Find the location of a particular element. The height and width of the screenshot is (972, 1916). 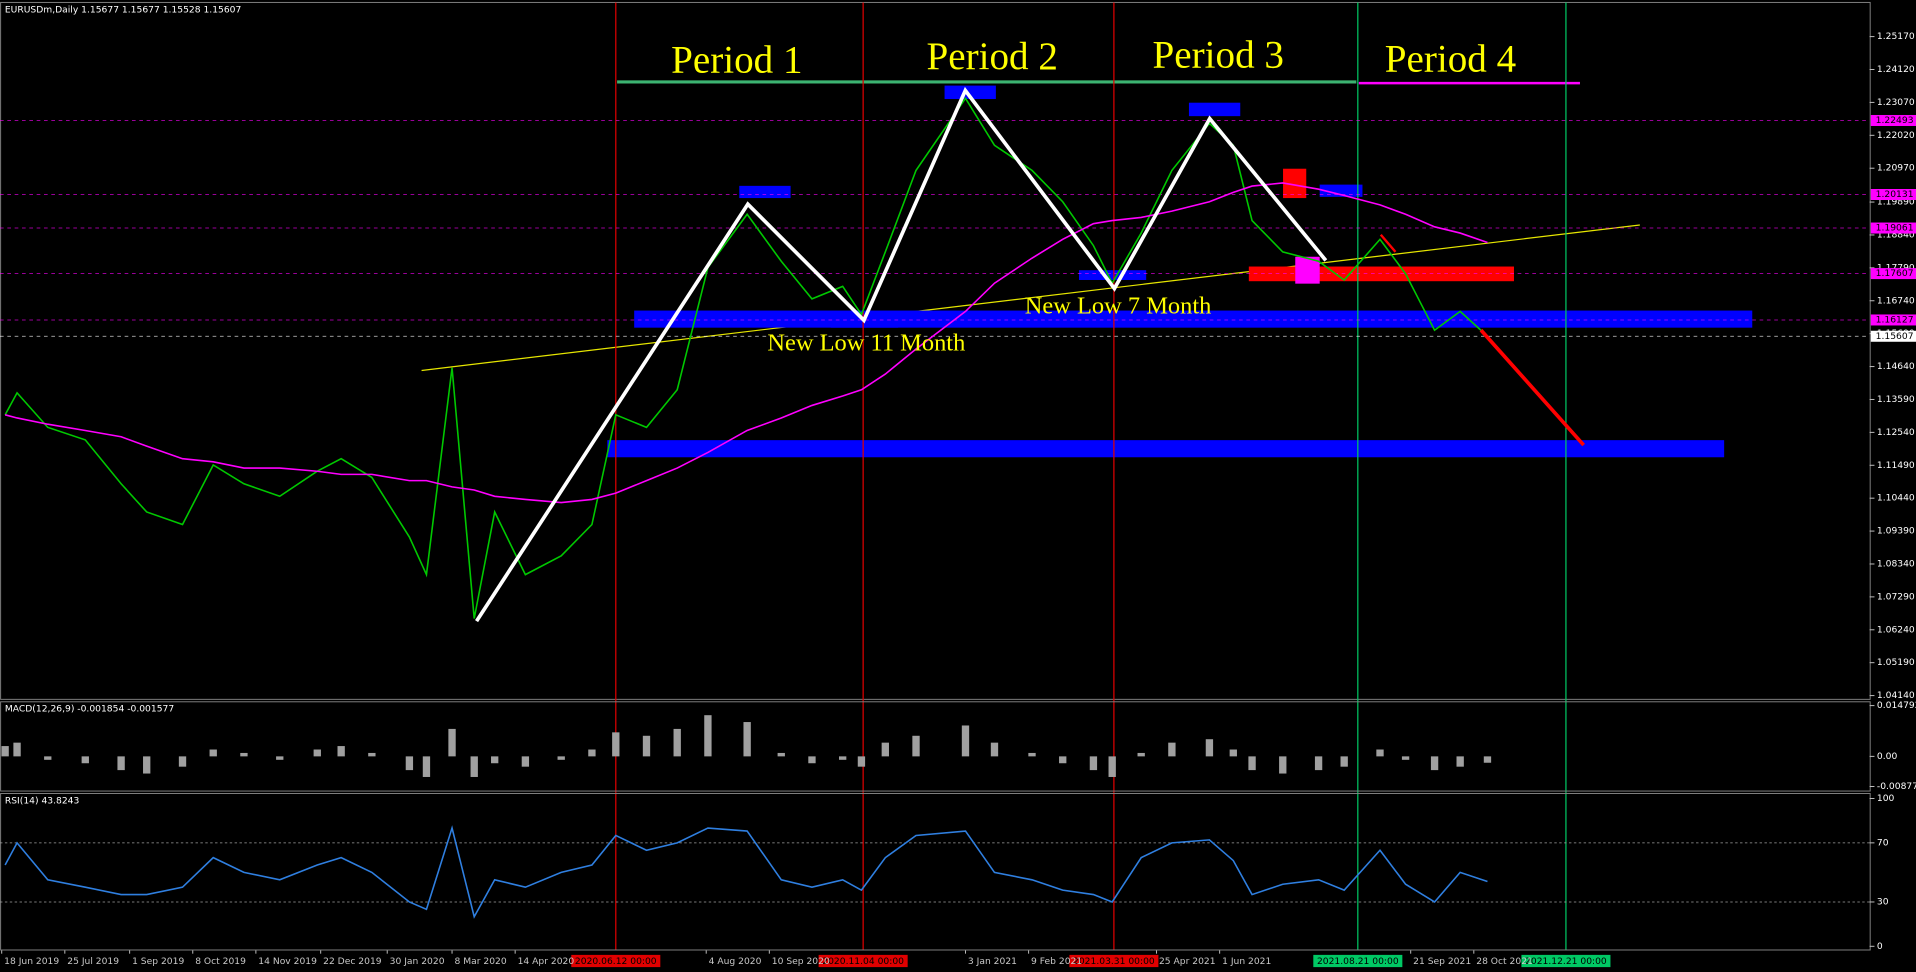

date-label: 2021.03.31 00:00 is located at coordinates (1114, 961).